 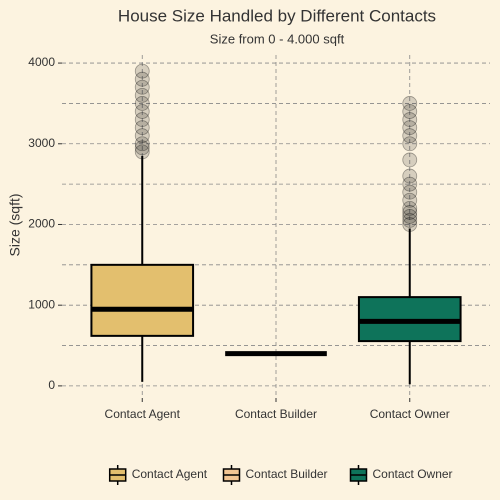 What do you see at coordinates (41, 304) in the screenshot?
I see `y-tick-label: 1000` at bounding box center [41, 304].